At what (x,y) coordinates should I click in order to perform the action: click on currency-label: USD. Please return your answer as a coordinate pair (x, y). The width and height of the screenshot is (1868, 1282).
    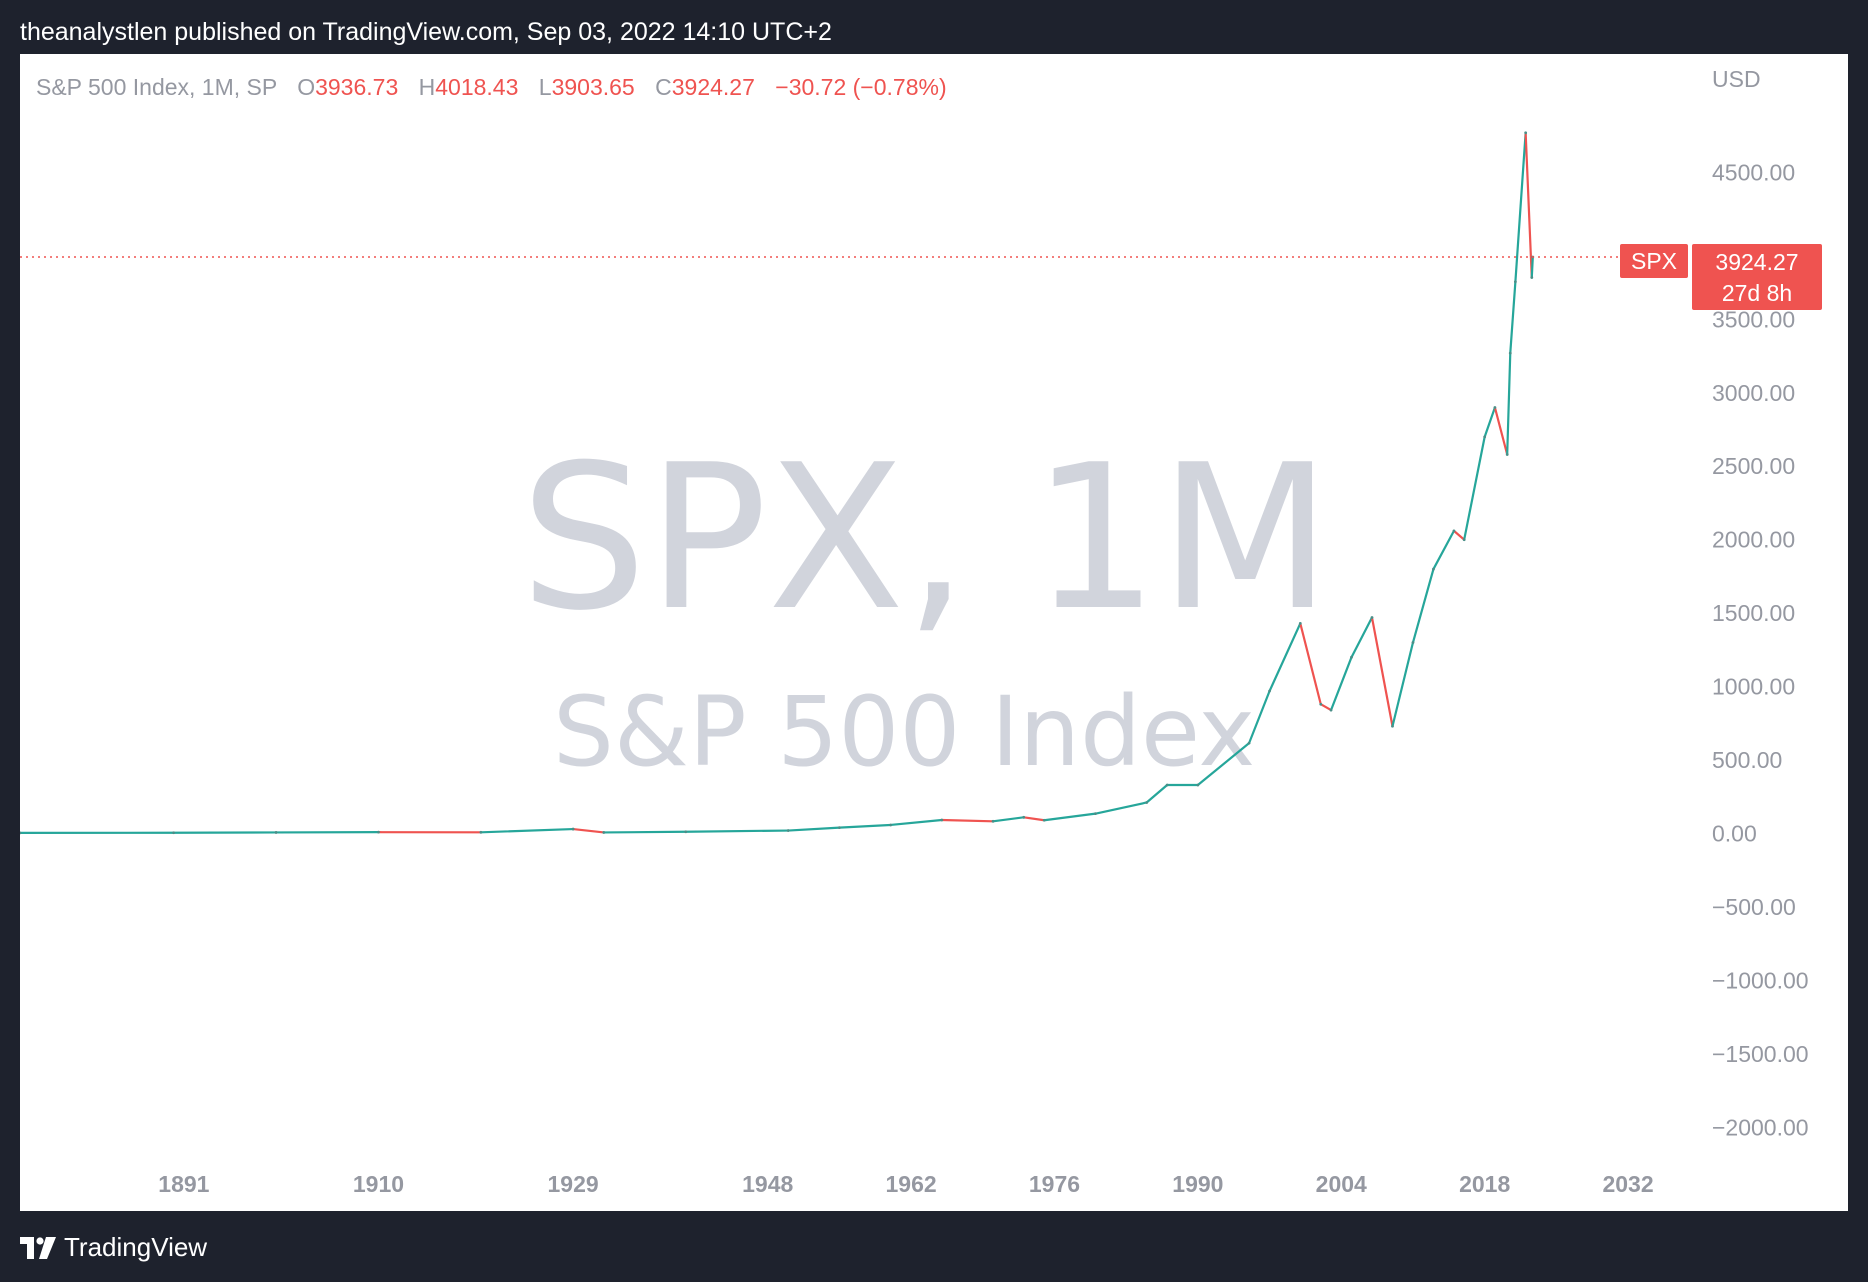
    Looking at the image, I should click on (1736, 79).